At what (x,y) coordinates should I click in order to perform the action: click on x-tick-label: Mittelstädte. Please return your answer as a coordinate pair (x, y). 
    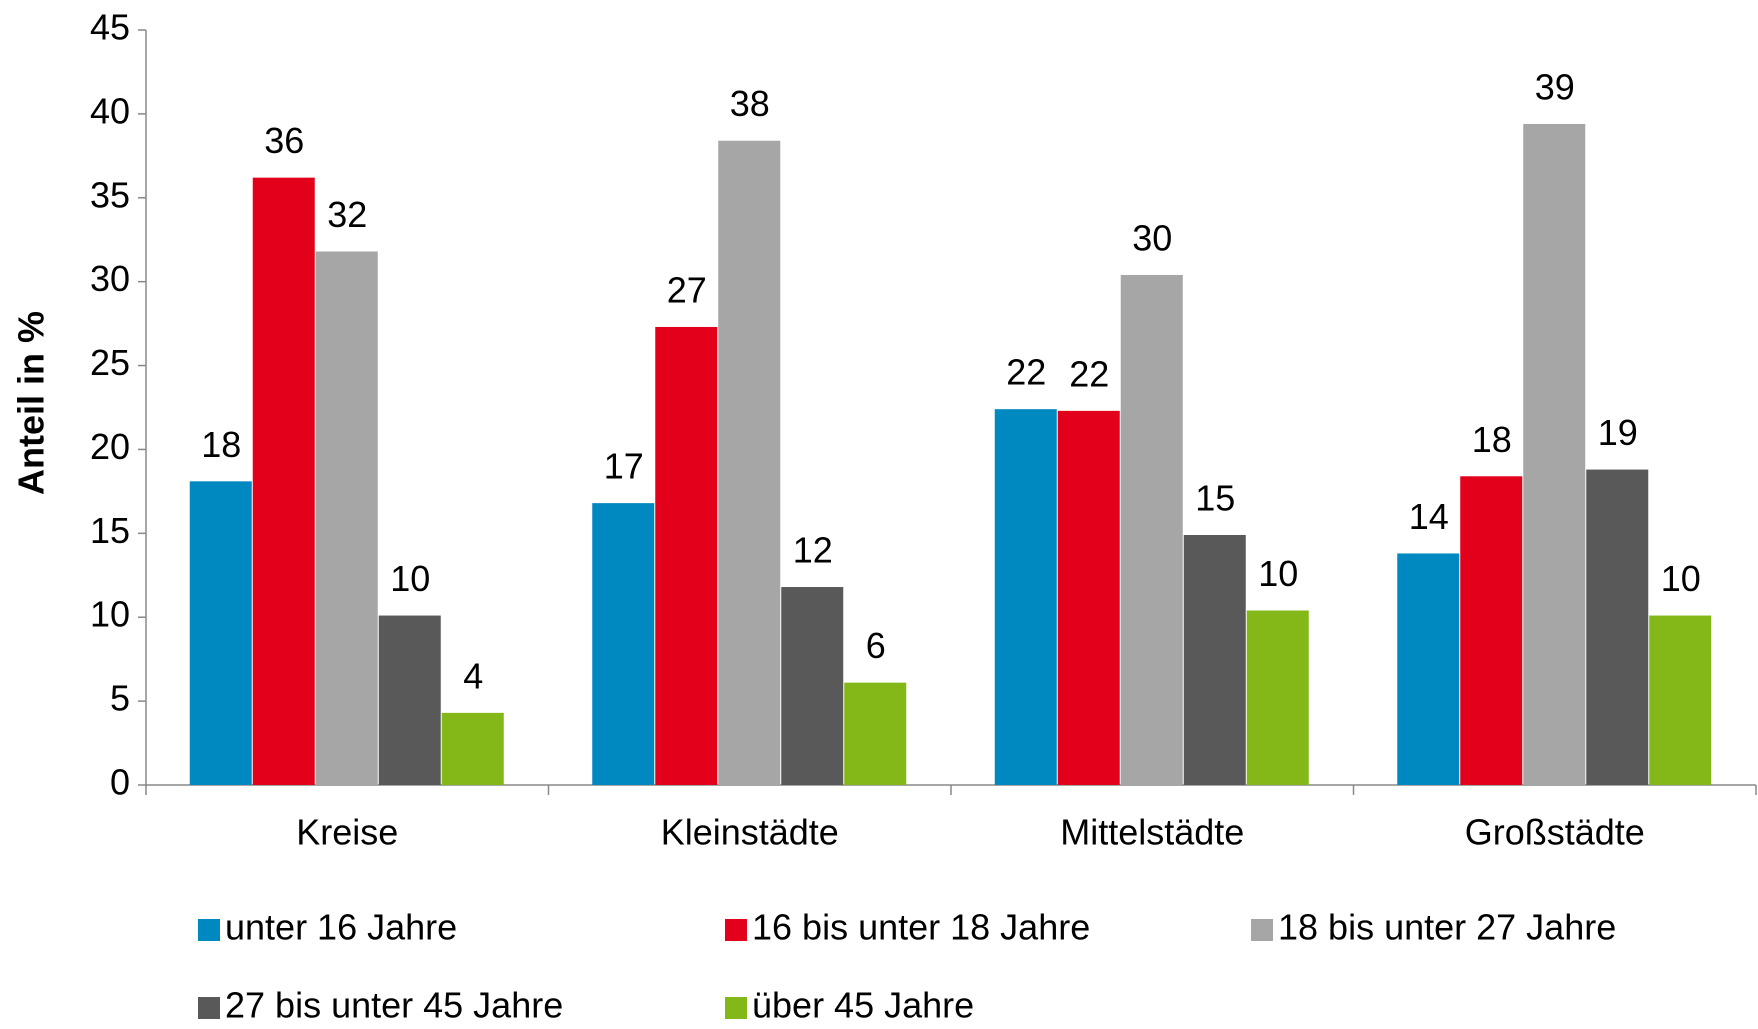
    Looking at the image, I should click on (1152, 832).